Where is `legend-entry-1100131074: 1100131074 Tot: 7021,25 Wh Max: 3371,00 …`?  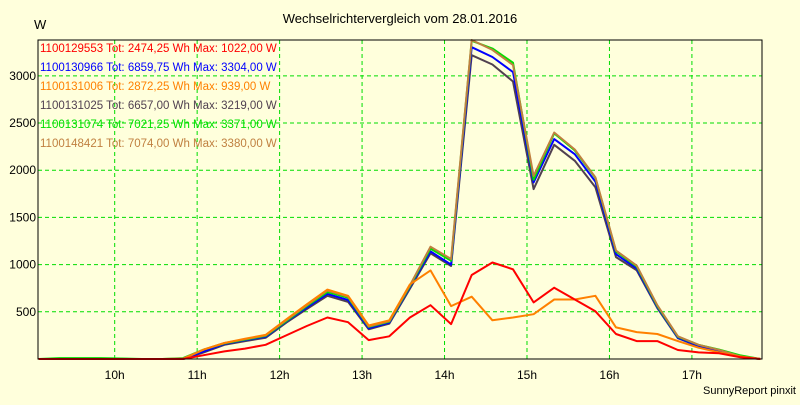 legend-entry-1100131074: 1100131074 Tot: 7021,25 Wh Max: 3371,00 … is located at coordinates (158, 125).